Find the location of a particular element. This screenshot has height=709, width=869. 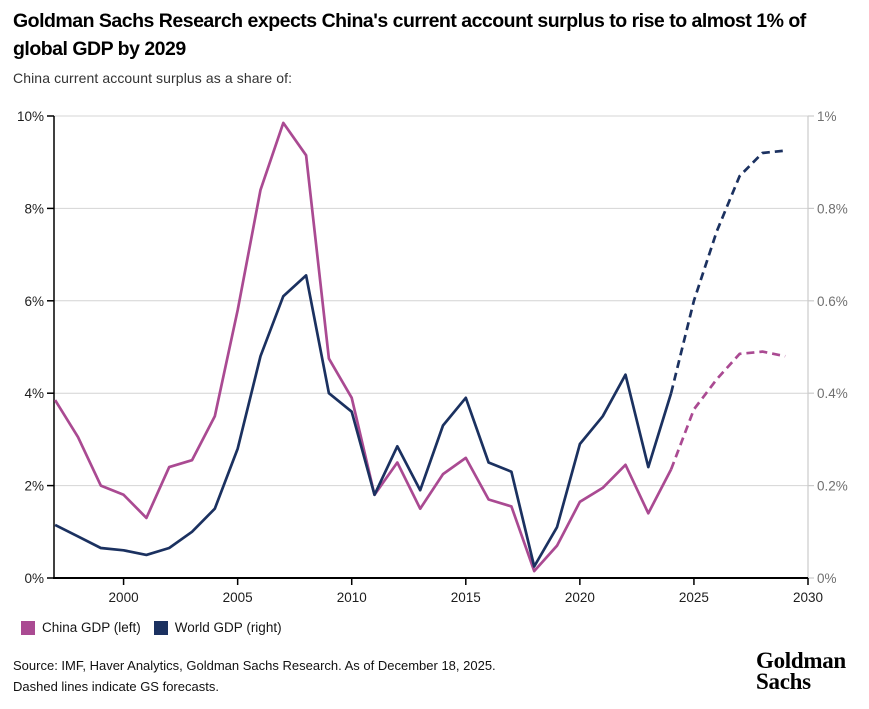

legend-swatch-world-gdp is located at coordinates (160, 627).